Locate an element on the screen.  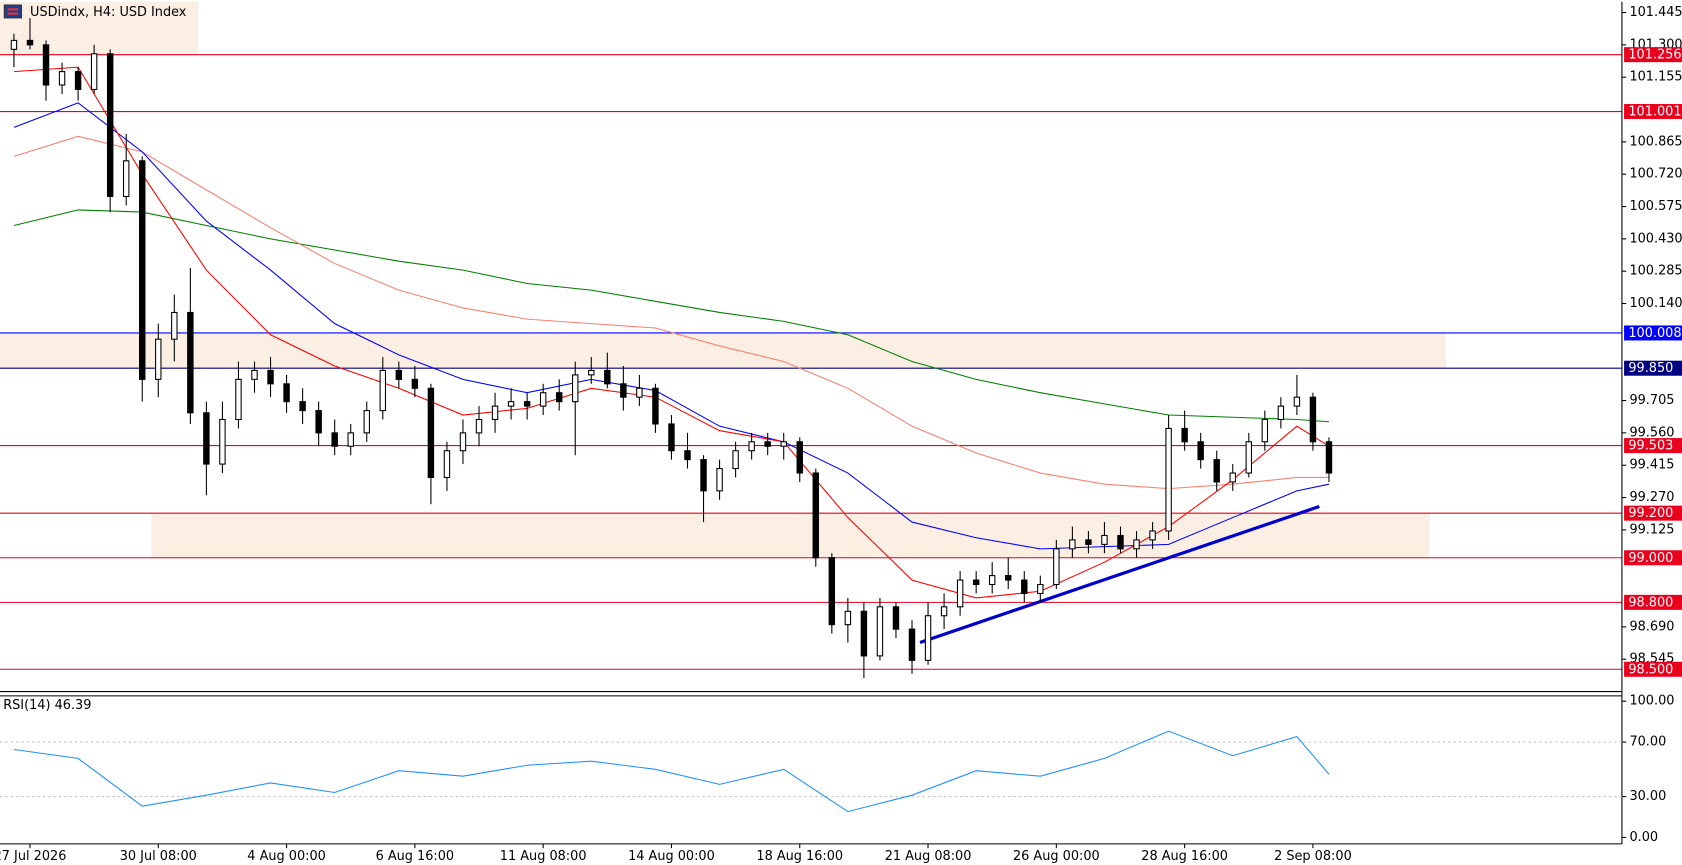
level-label: 100.008 is located at coordinates (1654, 333).